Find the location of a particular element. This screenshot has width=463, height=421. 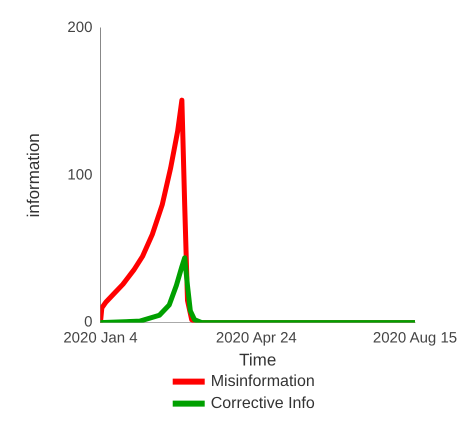

x-axis-title: Time is located at coordinates (257, 360).